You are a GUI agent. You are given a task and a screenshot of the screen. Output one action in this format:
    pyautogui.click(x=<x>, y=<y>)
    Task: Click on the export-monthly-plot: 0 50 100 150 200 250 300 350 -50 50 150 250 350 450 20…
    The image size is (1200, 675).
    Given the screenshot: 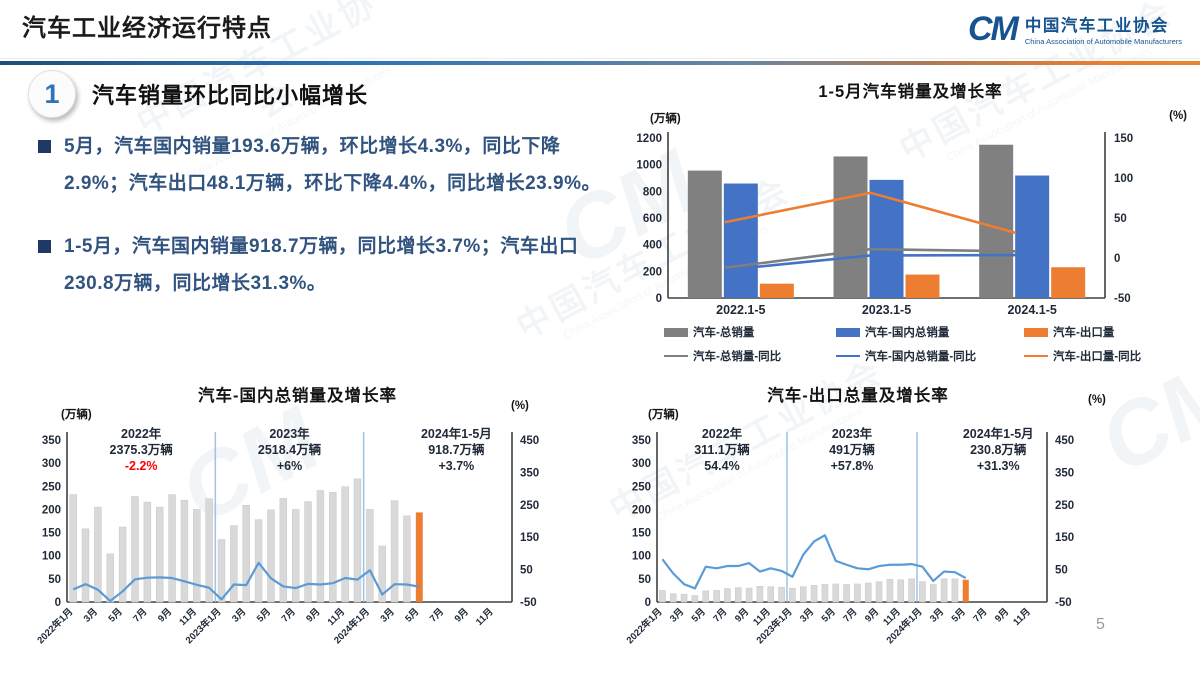 What is the action you would take?
    pyautogui.click(x=849, y=536)
    